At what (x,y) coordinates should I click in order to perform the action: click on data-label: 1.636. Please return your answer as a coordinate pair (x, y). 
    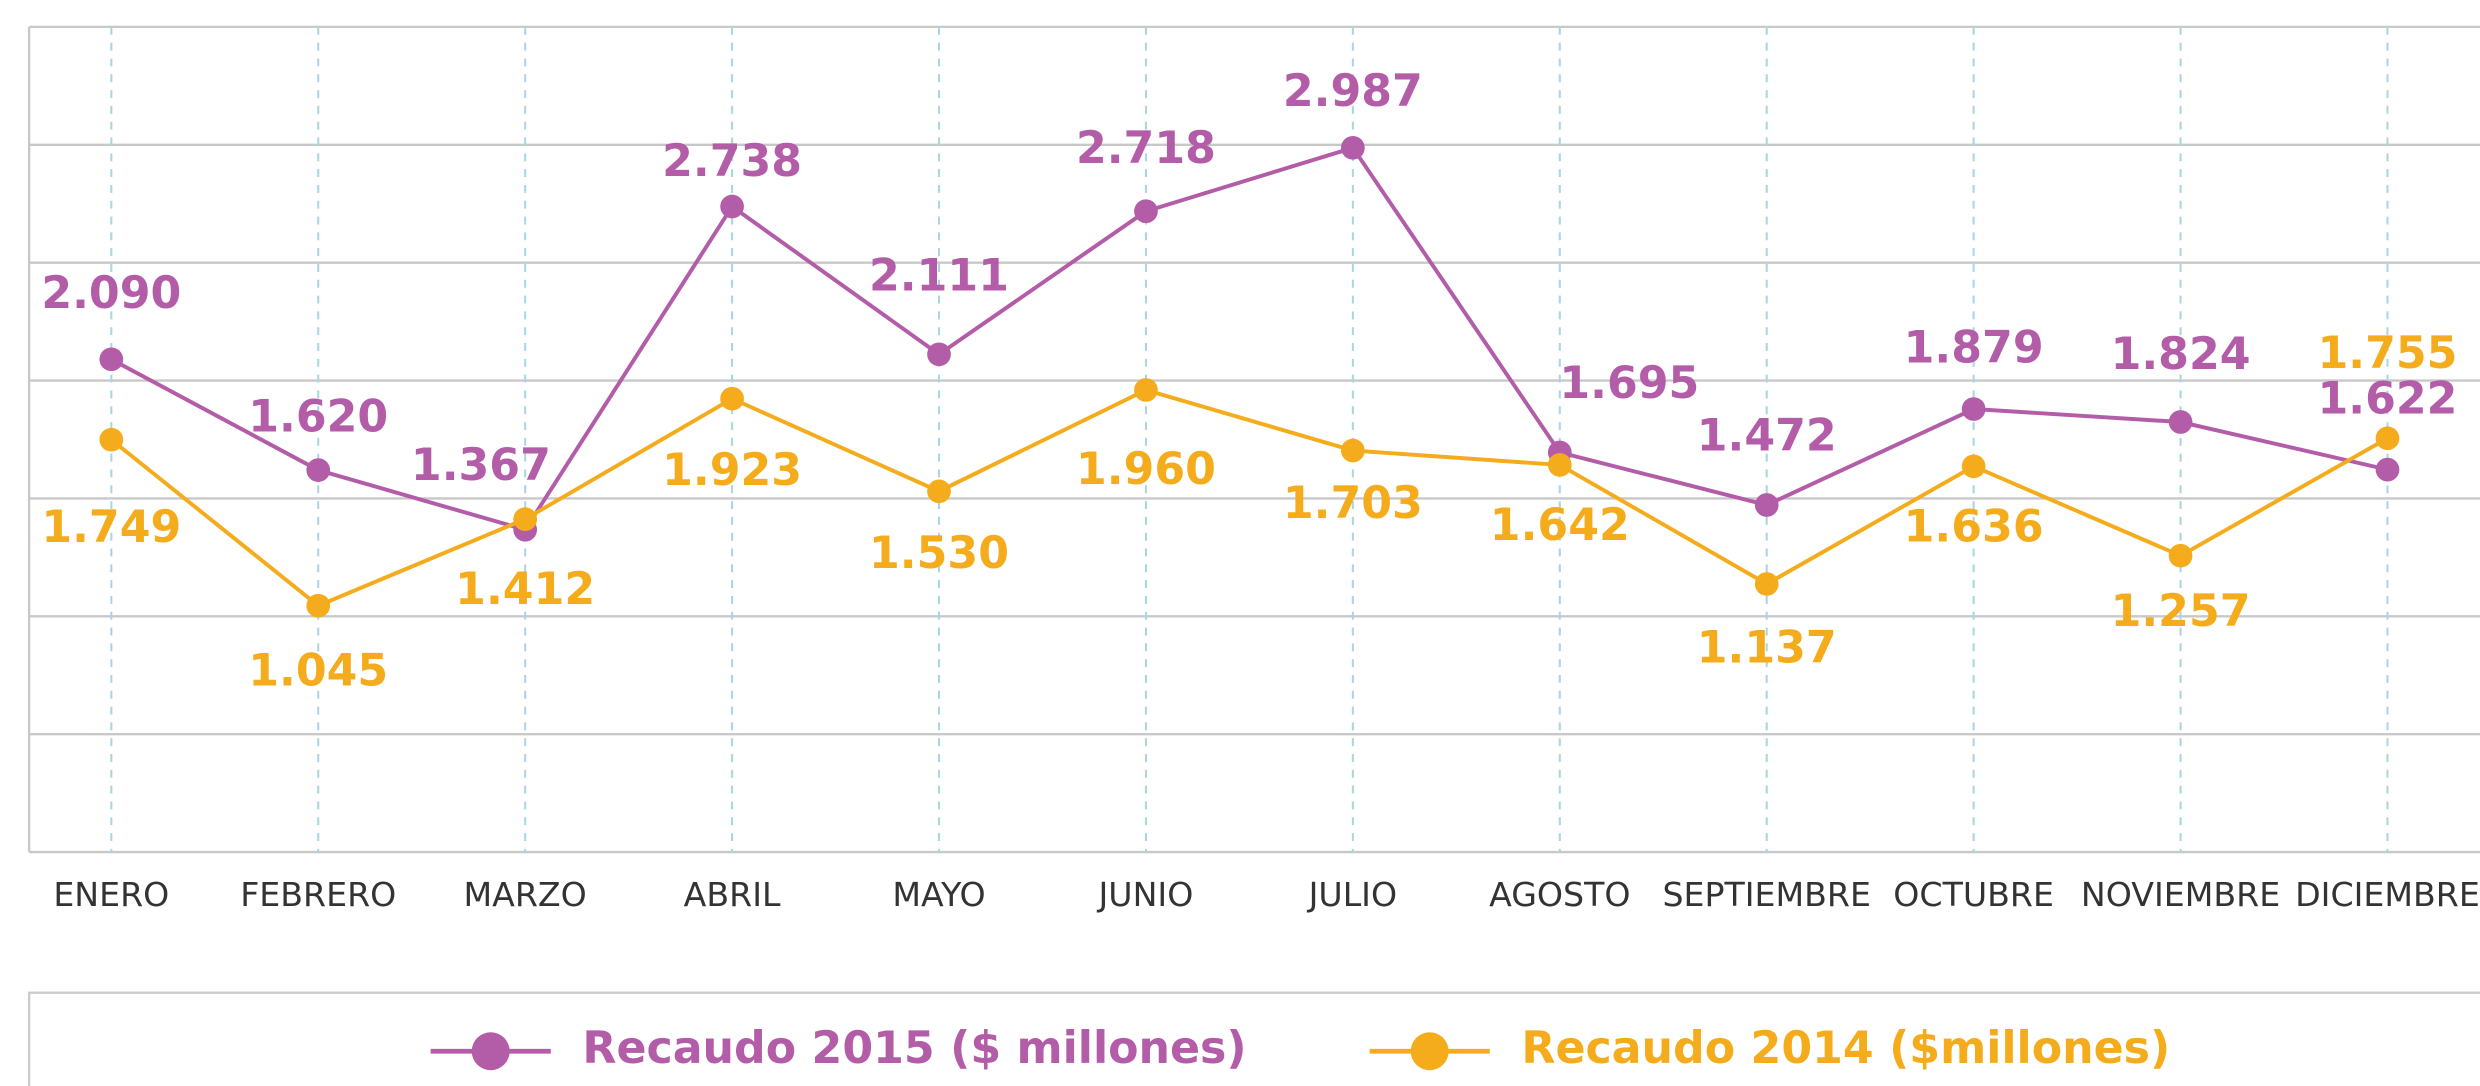
    Looking at the image, I should click on (1974, 527).